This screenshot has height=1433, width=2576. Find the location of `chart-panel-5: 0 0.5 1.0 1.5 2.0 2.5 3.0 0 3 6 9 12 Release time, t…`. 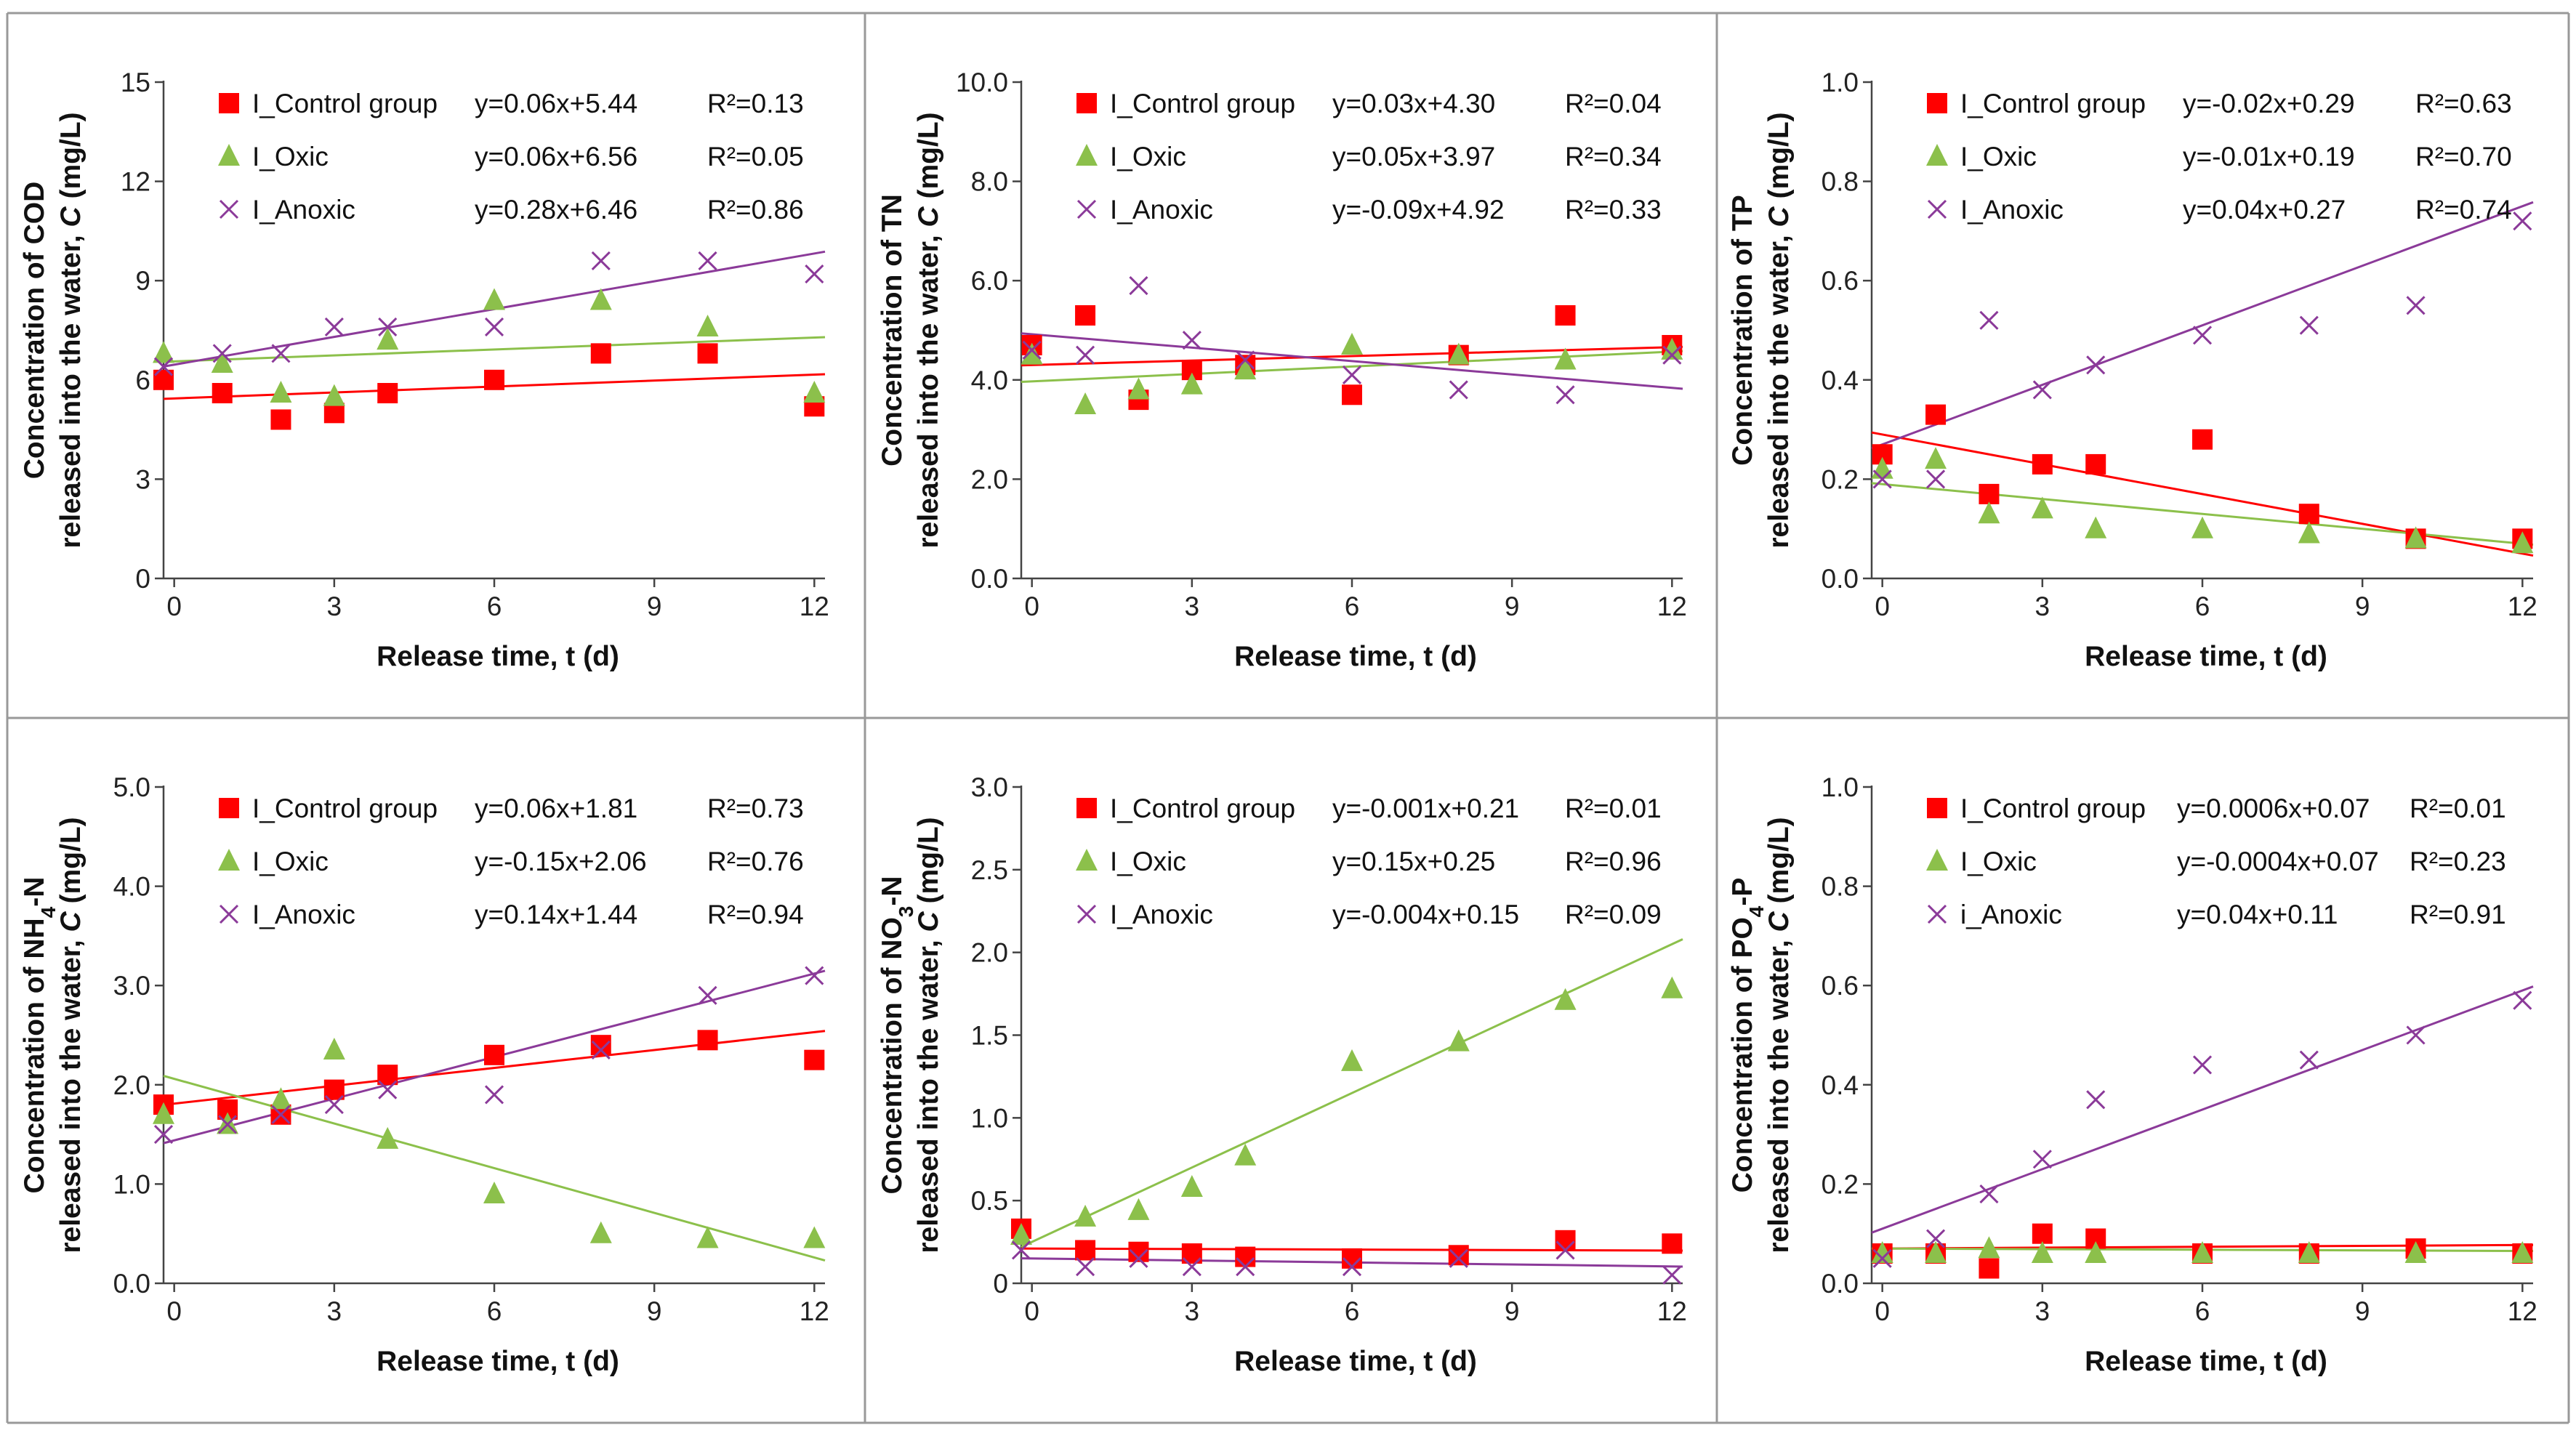

chart-panel-5: 0 0.5 1.0 1.5 2.0 2.5 3.0 0 3 6 9 12 Release time, t… is located at coordinates (1282, 1074).